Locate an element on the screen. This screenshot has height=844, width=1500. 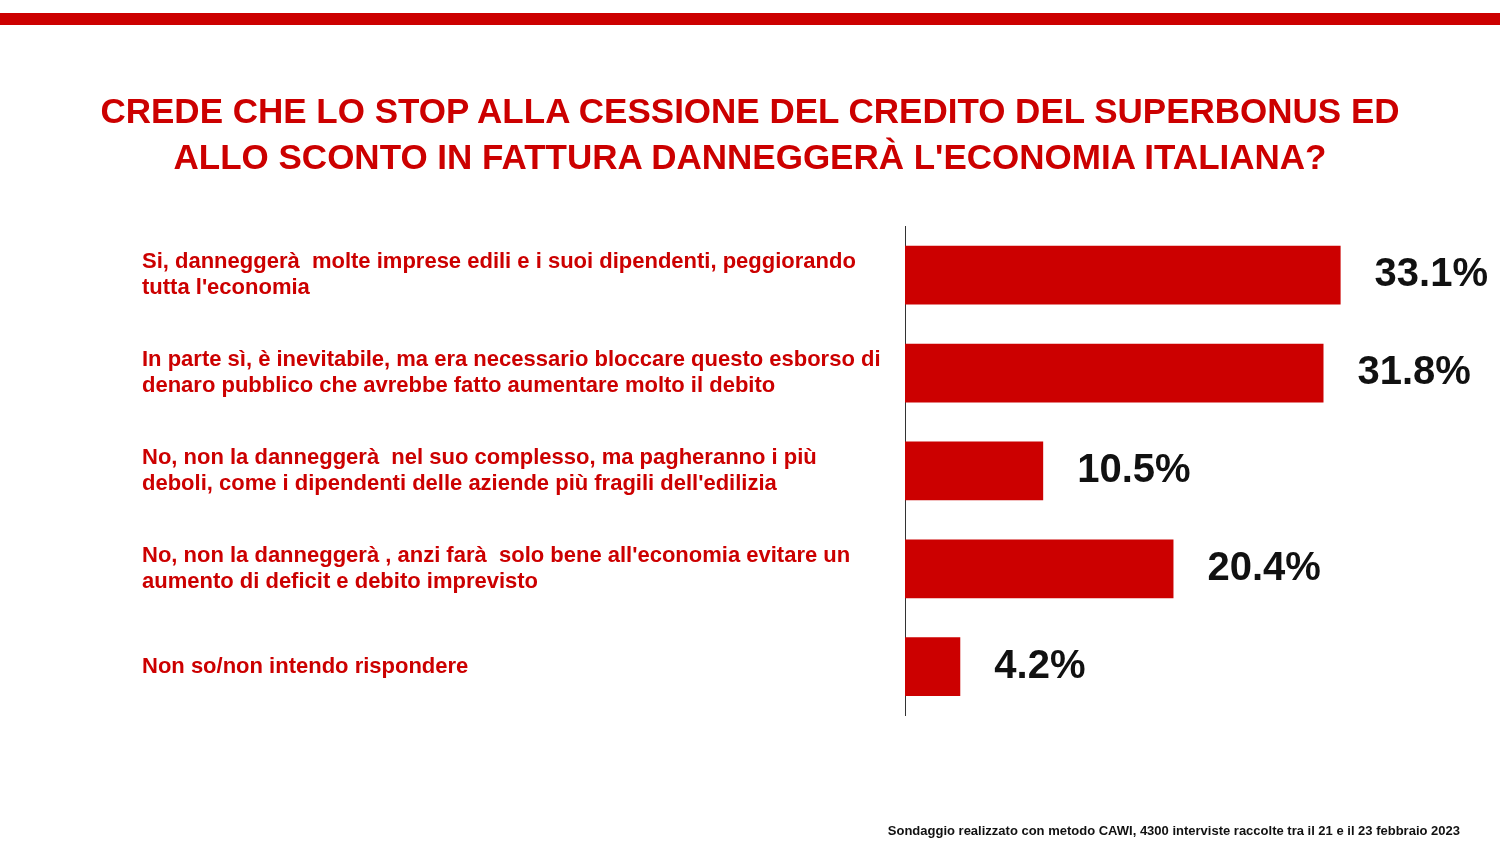
chart-title: CREDE CHE LO STOP ALLA CESSIONE DEL CREDITO DEL SUPERBONUS ED ALLO SCONTO IN FATTURA DANNEGGERÀ L'ECONOMIA ITALIANA? is located at coordinates (750, 134).